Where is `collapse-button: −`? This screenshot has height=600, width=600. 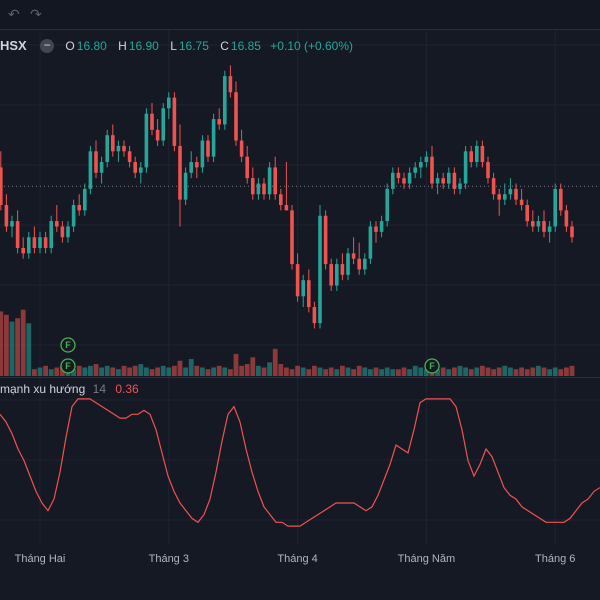 collapse-button: − is located at coordinates (47, 46).